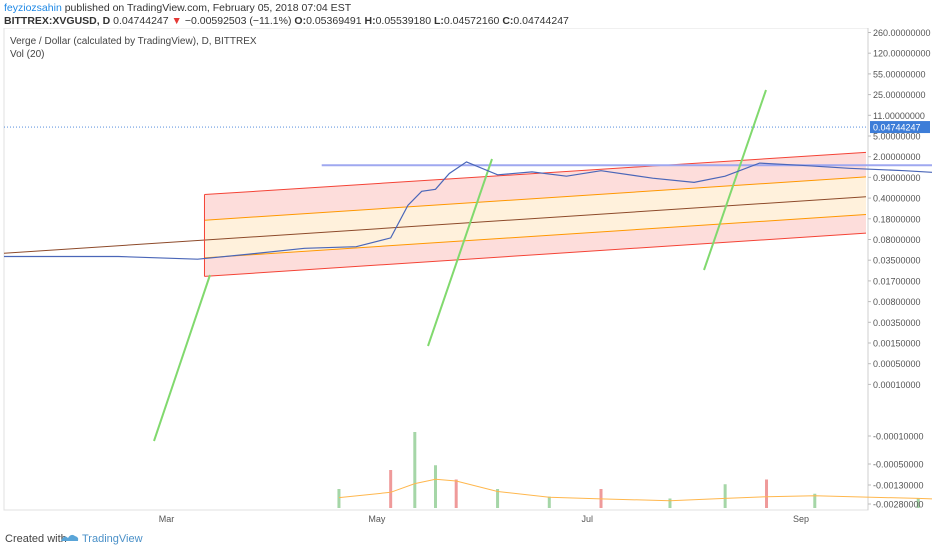 This screenshot has height=550, width=932. What do you see at coordinates (36, 539) in the screenshot?
I see `created-with-text: Created with` at bounding box center [36, 539].